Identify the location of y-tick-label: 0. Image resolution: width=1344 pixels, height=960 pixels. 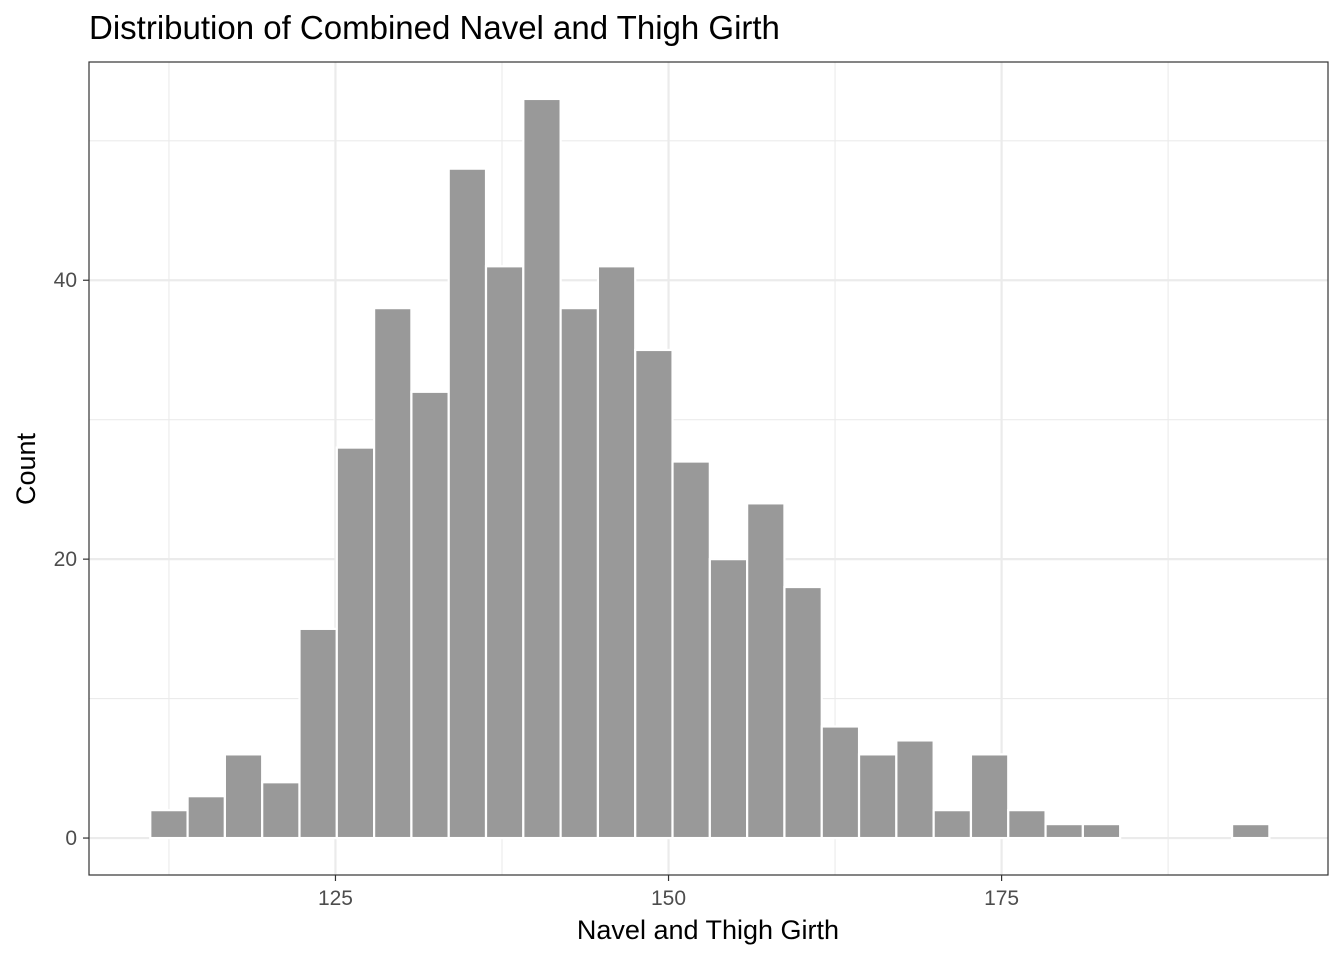
(71, 838).